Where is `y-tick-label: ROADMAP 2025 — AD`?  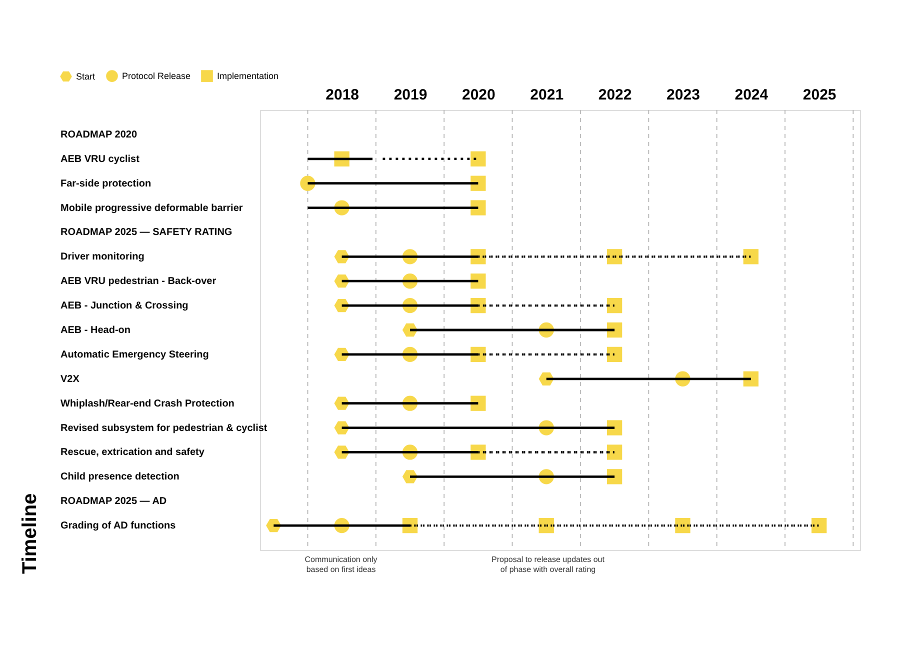 y-tick-label: ROADMAP 2025 — AD is located at coordinates (113, 502).